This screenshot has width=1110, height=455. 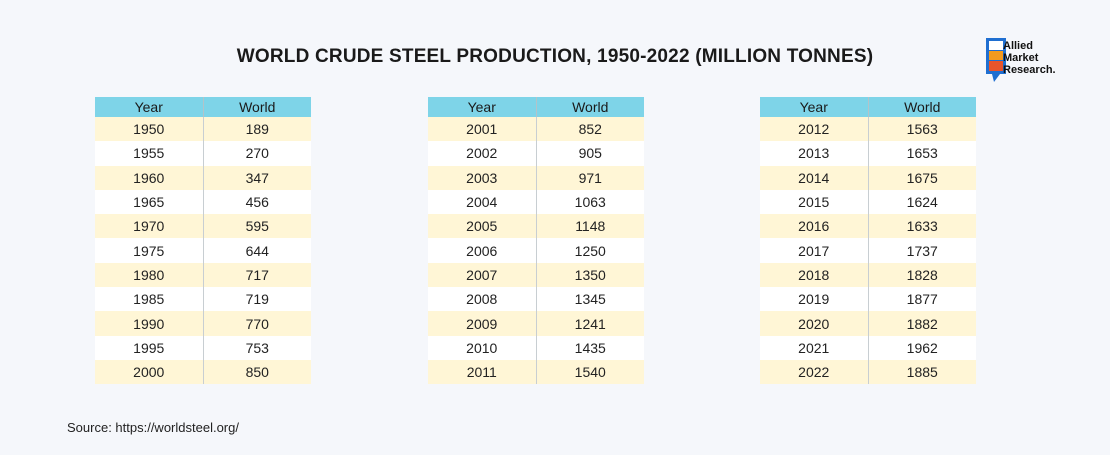 What do you see at coordinates (257, 299) in the screenshot?
I see `world-value-cell: 719` at bounding box center [257, 299].